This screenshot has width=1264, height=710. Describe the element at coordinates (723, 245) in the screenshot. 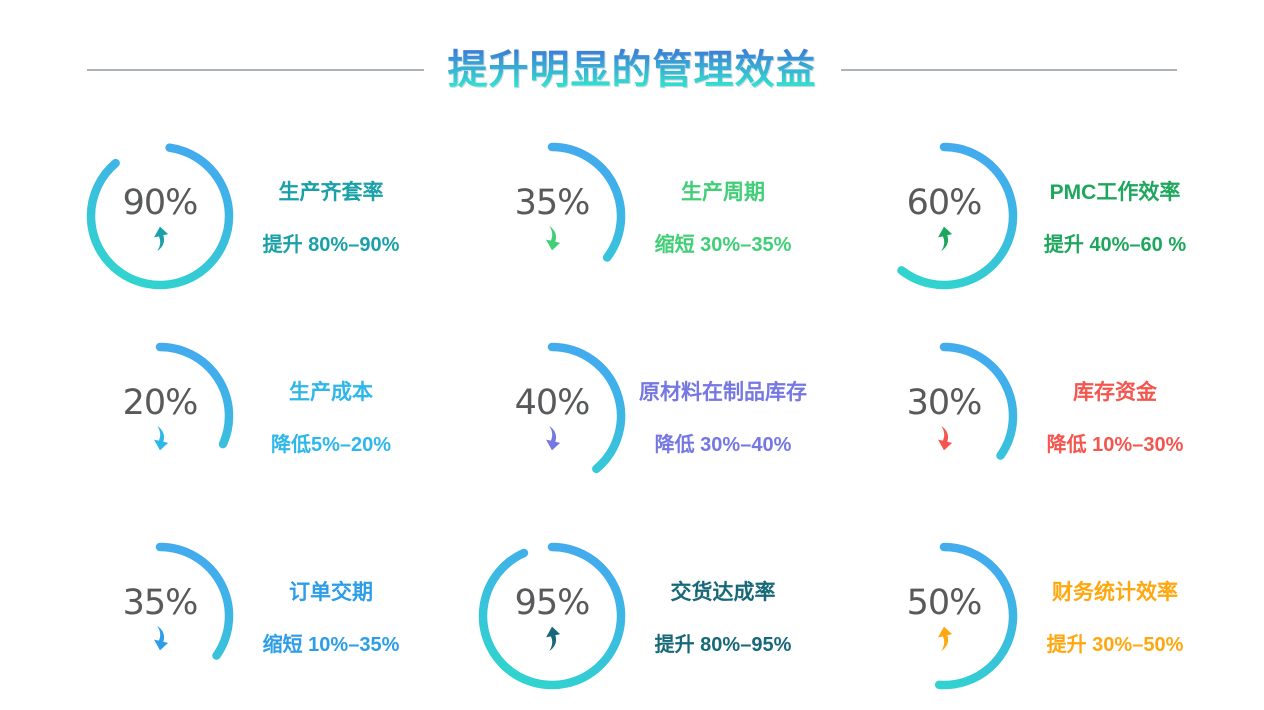

I see `gauge-description: 缩短 30%–35%` at that location.